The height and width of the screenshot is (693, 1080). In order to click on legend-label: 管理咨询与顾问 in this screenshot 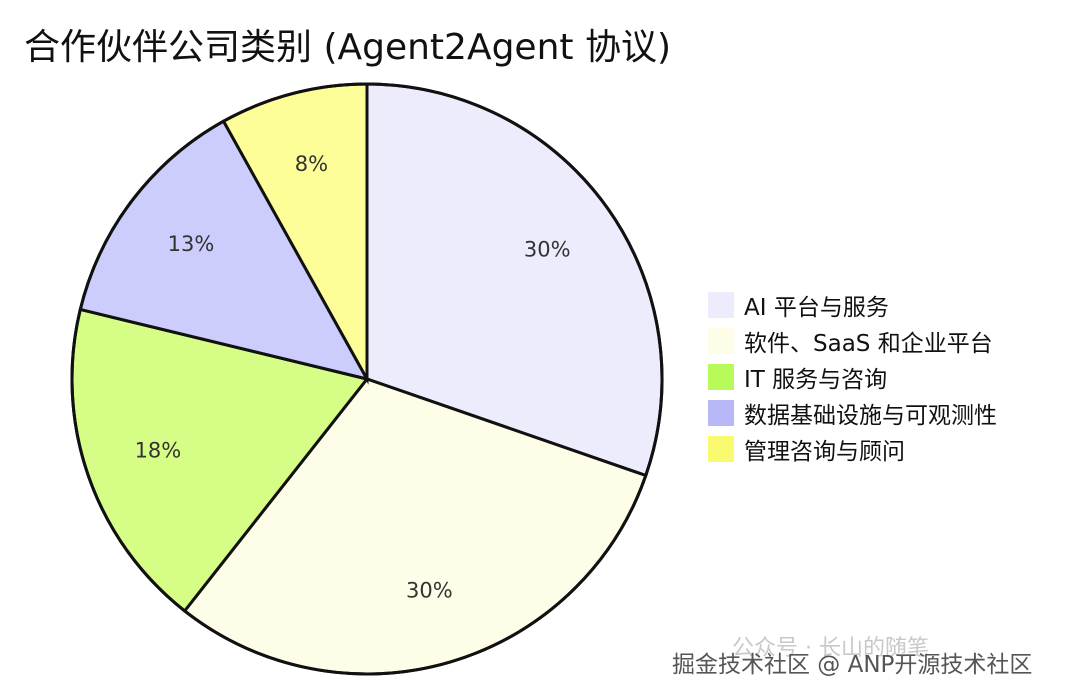, I will do `click(824, 452)`.